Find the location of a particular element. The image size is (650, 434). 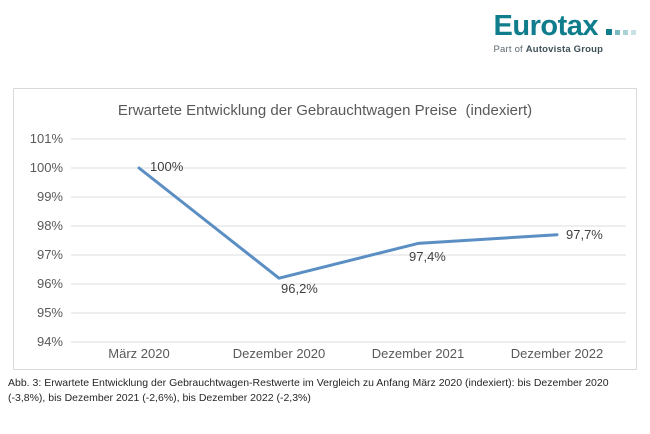

y-tick-label: 96% is located at coordinates (49, 283).